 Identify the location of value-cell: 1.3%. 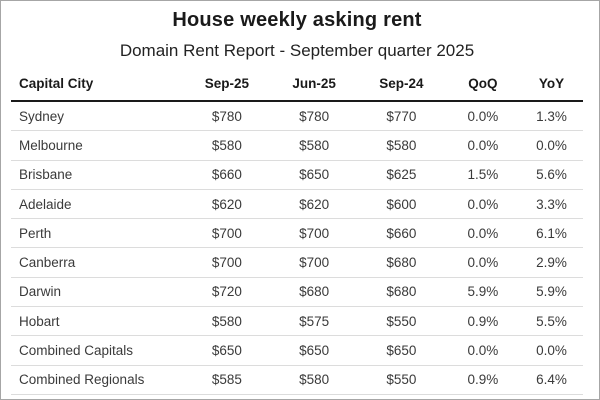
(551, 116).